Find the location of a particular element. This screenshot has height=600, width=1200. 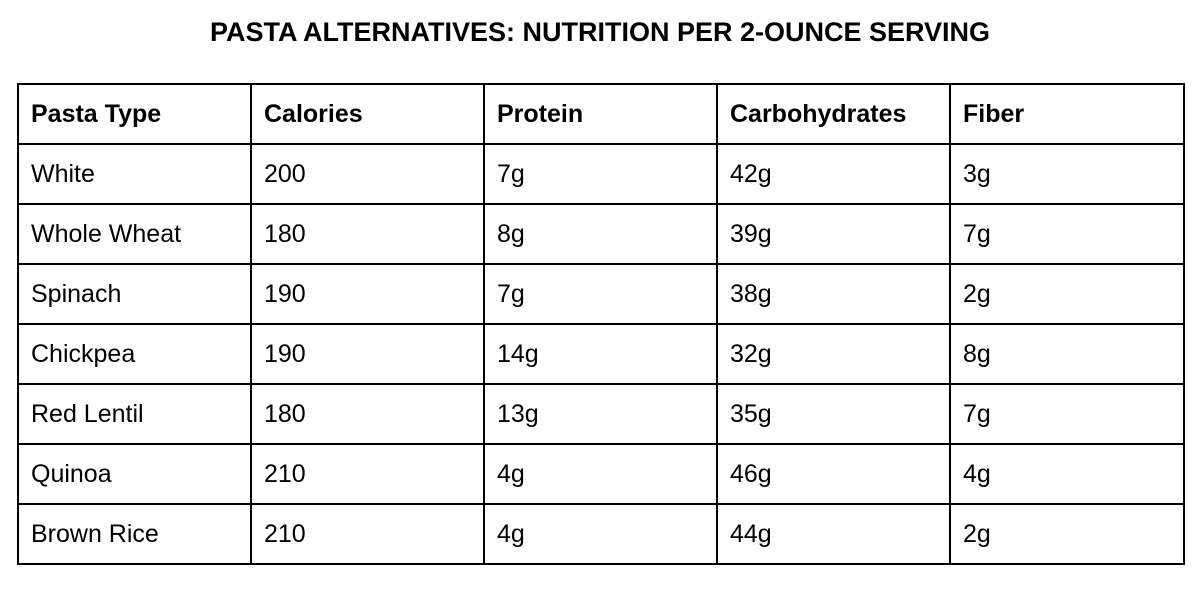

table-row: Spinach 190 7g 38g 2g is located at coordinates (601, 294).